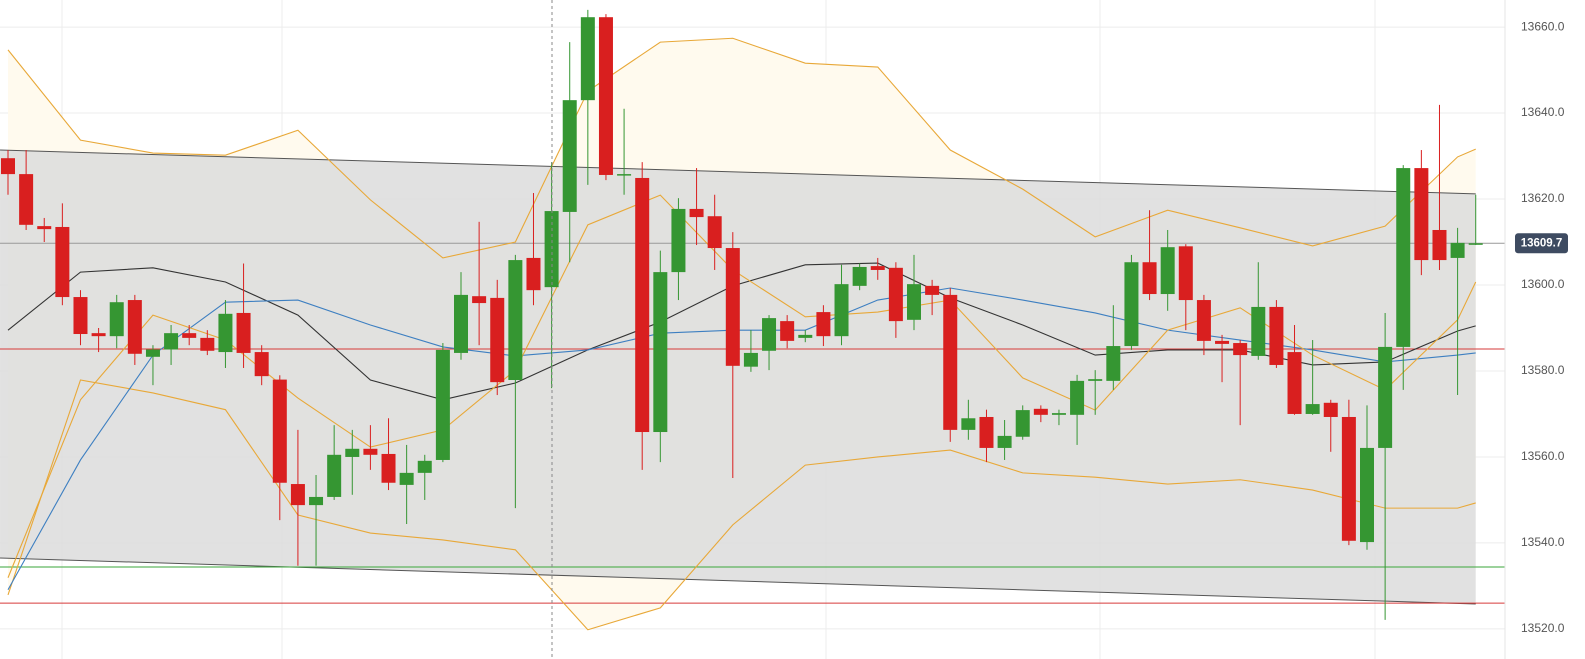 The width and height of the screenshot is (1585, 659). Describe the element at coordinates (1543, 456) in the screenshot. I see `y-tick-label: 13560.0` at that location.